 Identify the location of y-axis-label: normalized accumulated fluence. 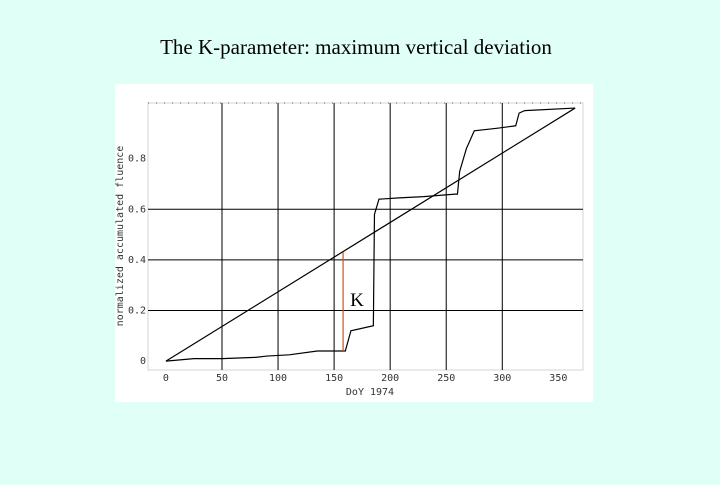
(120, 236).